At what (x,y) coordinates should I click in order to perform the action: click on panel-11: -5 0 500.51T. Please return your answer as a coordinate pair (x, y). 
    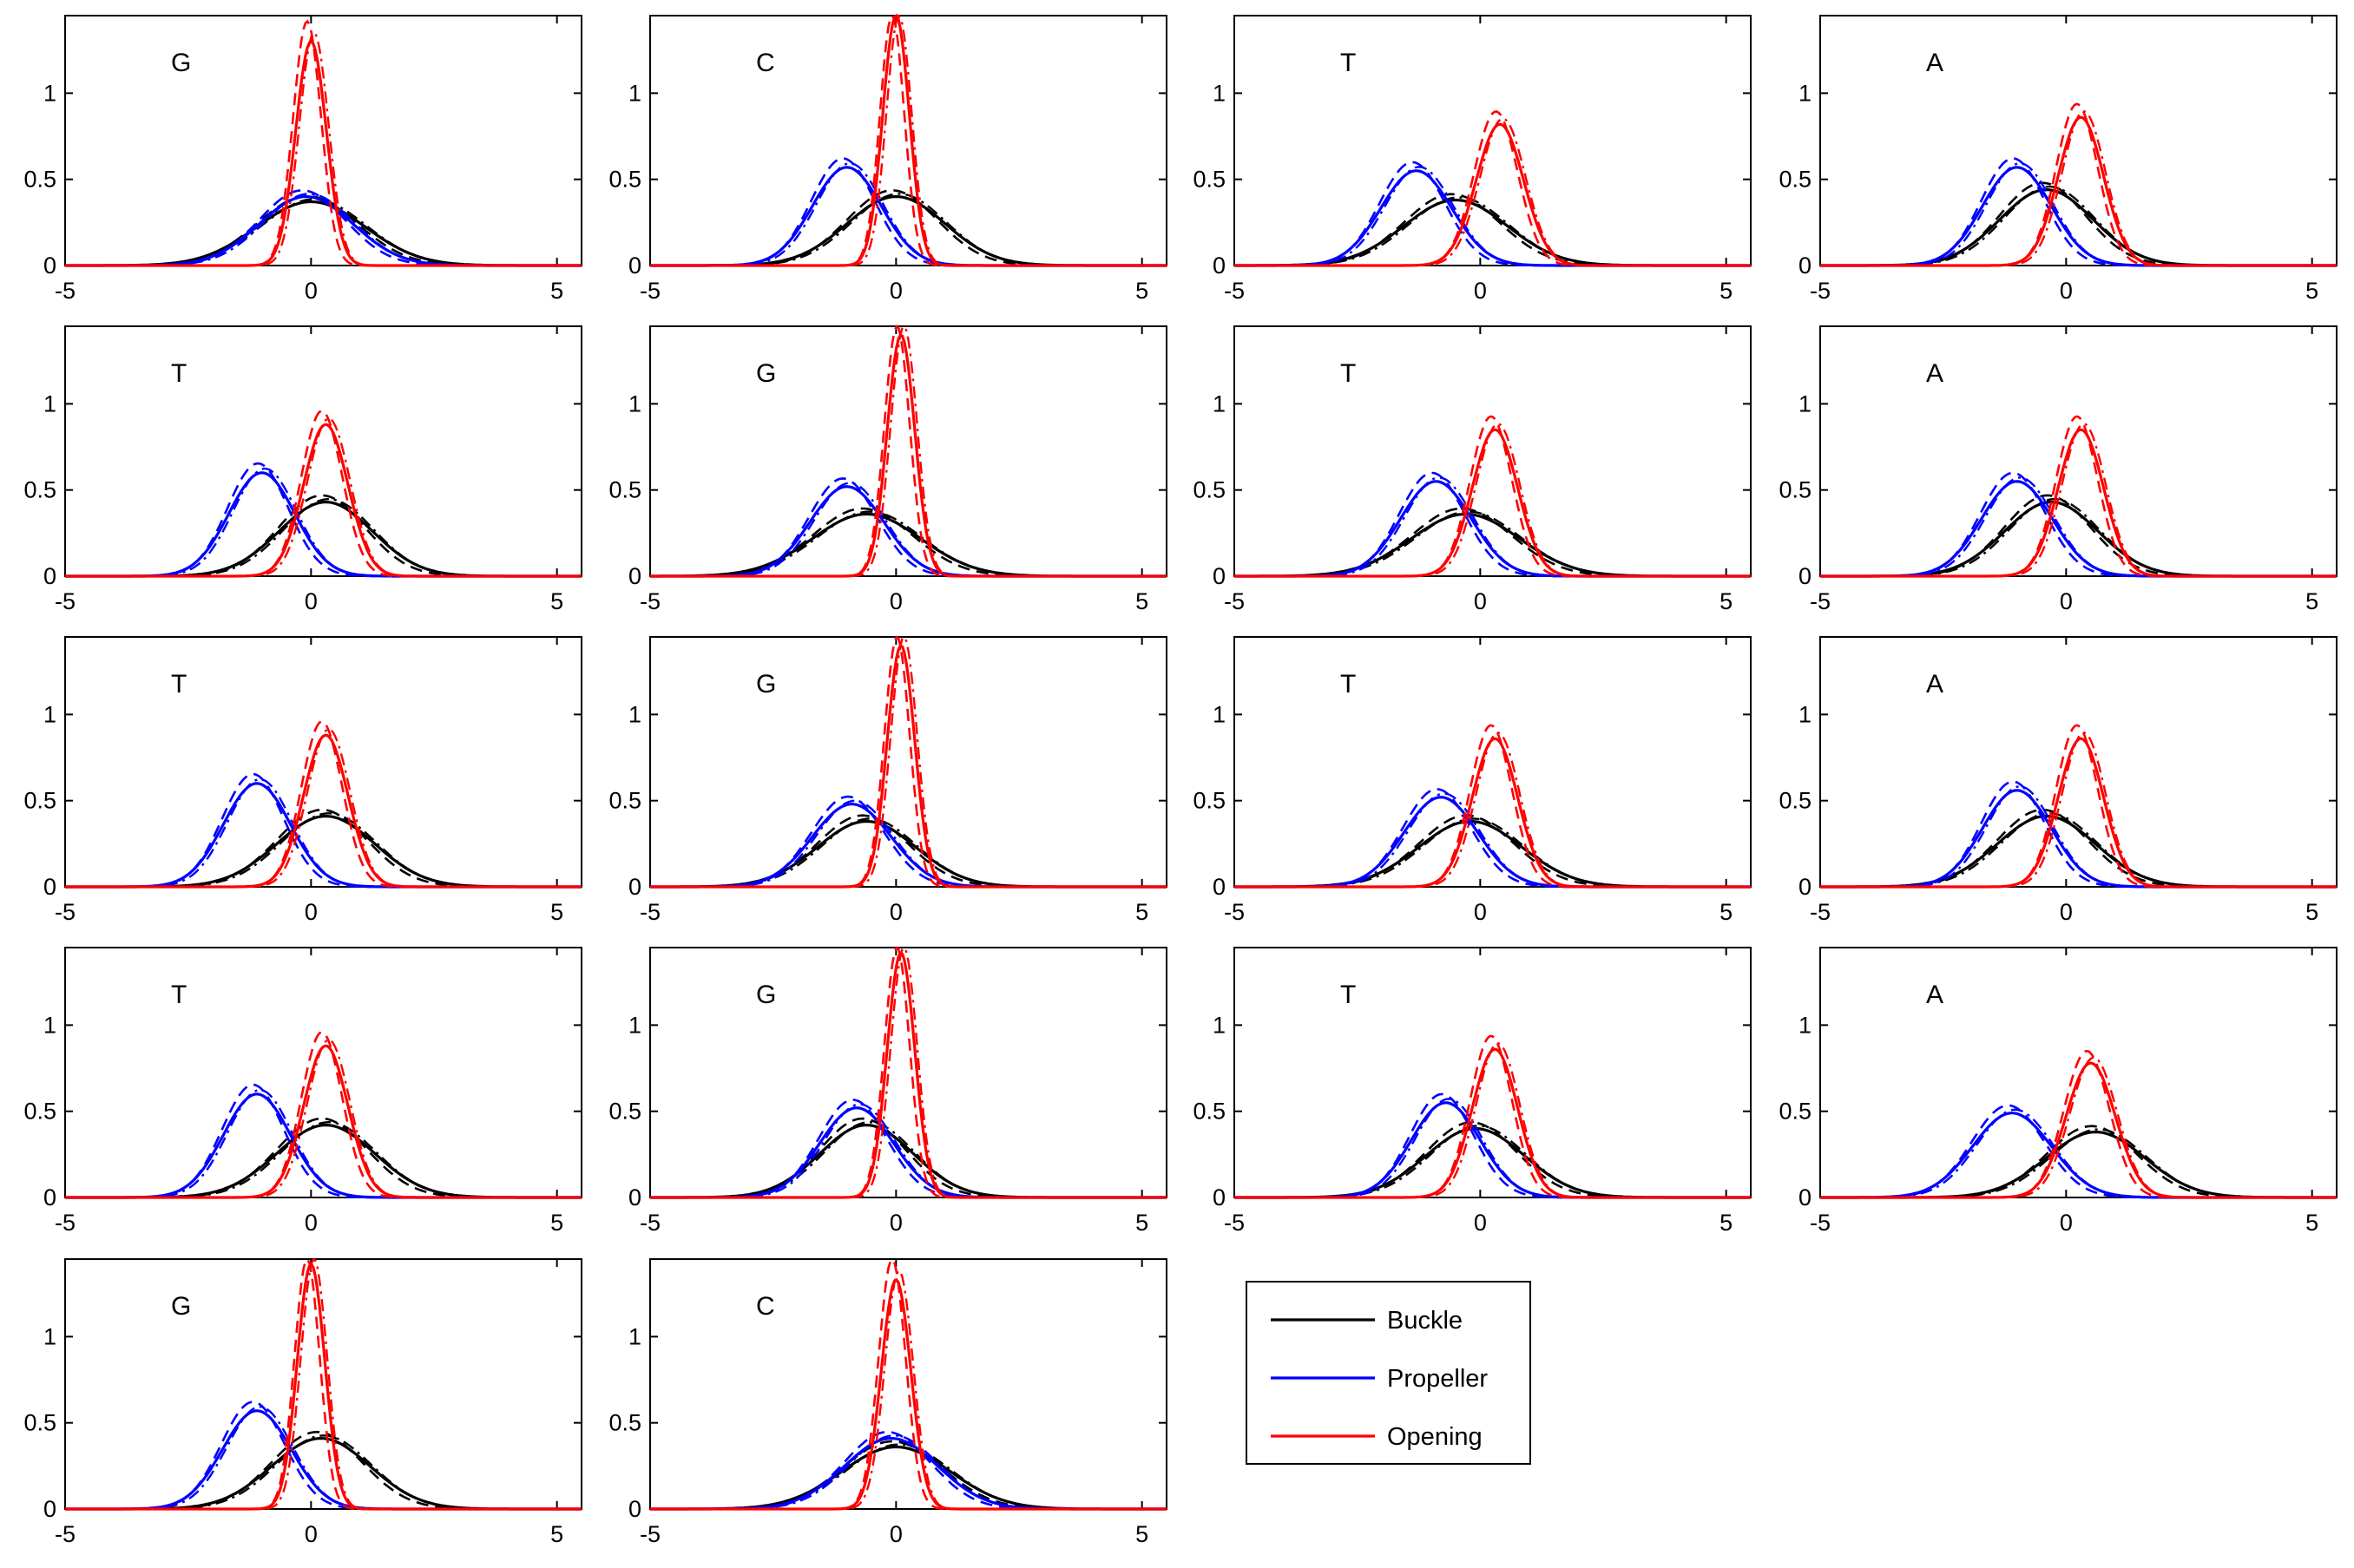
    Looking at the image, I should click on (1473, 780).